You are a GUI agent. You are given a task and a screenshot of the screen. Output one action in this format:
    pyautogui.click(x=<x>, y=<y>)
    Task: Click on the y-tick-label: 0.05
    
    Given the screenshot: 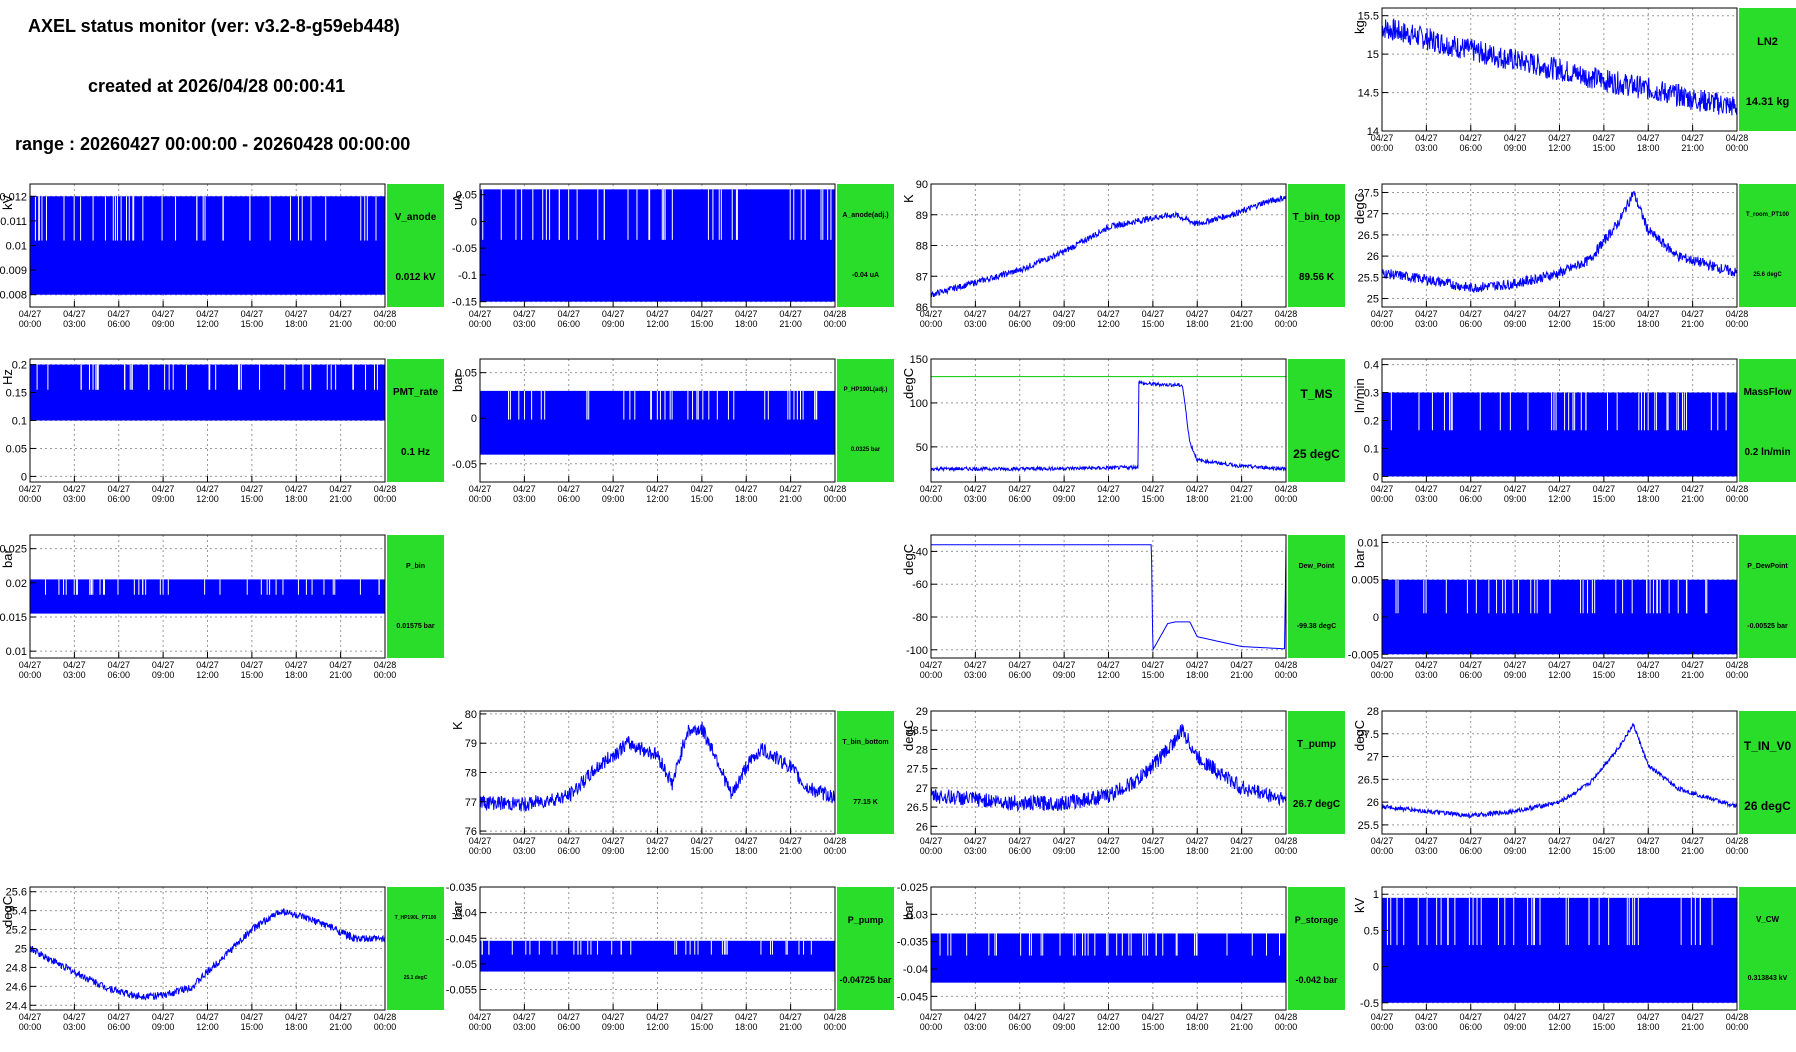 What is the action you would take?
    pyautogui.click(x=466, y=374)
    